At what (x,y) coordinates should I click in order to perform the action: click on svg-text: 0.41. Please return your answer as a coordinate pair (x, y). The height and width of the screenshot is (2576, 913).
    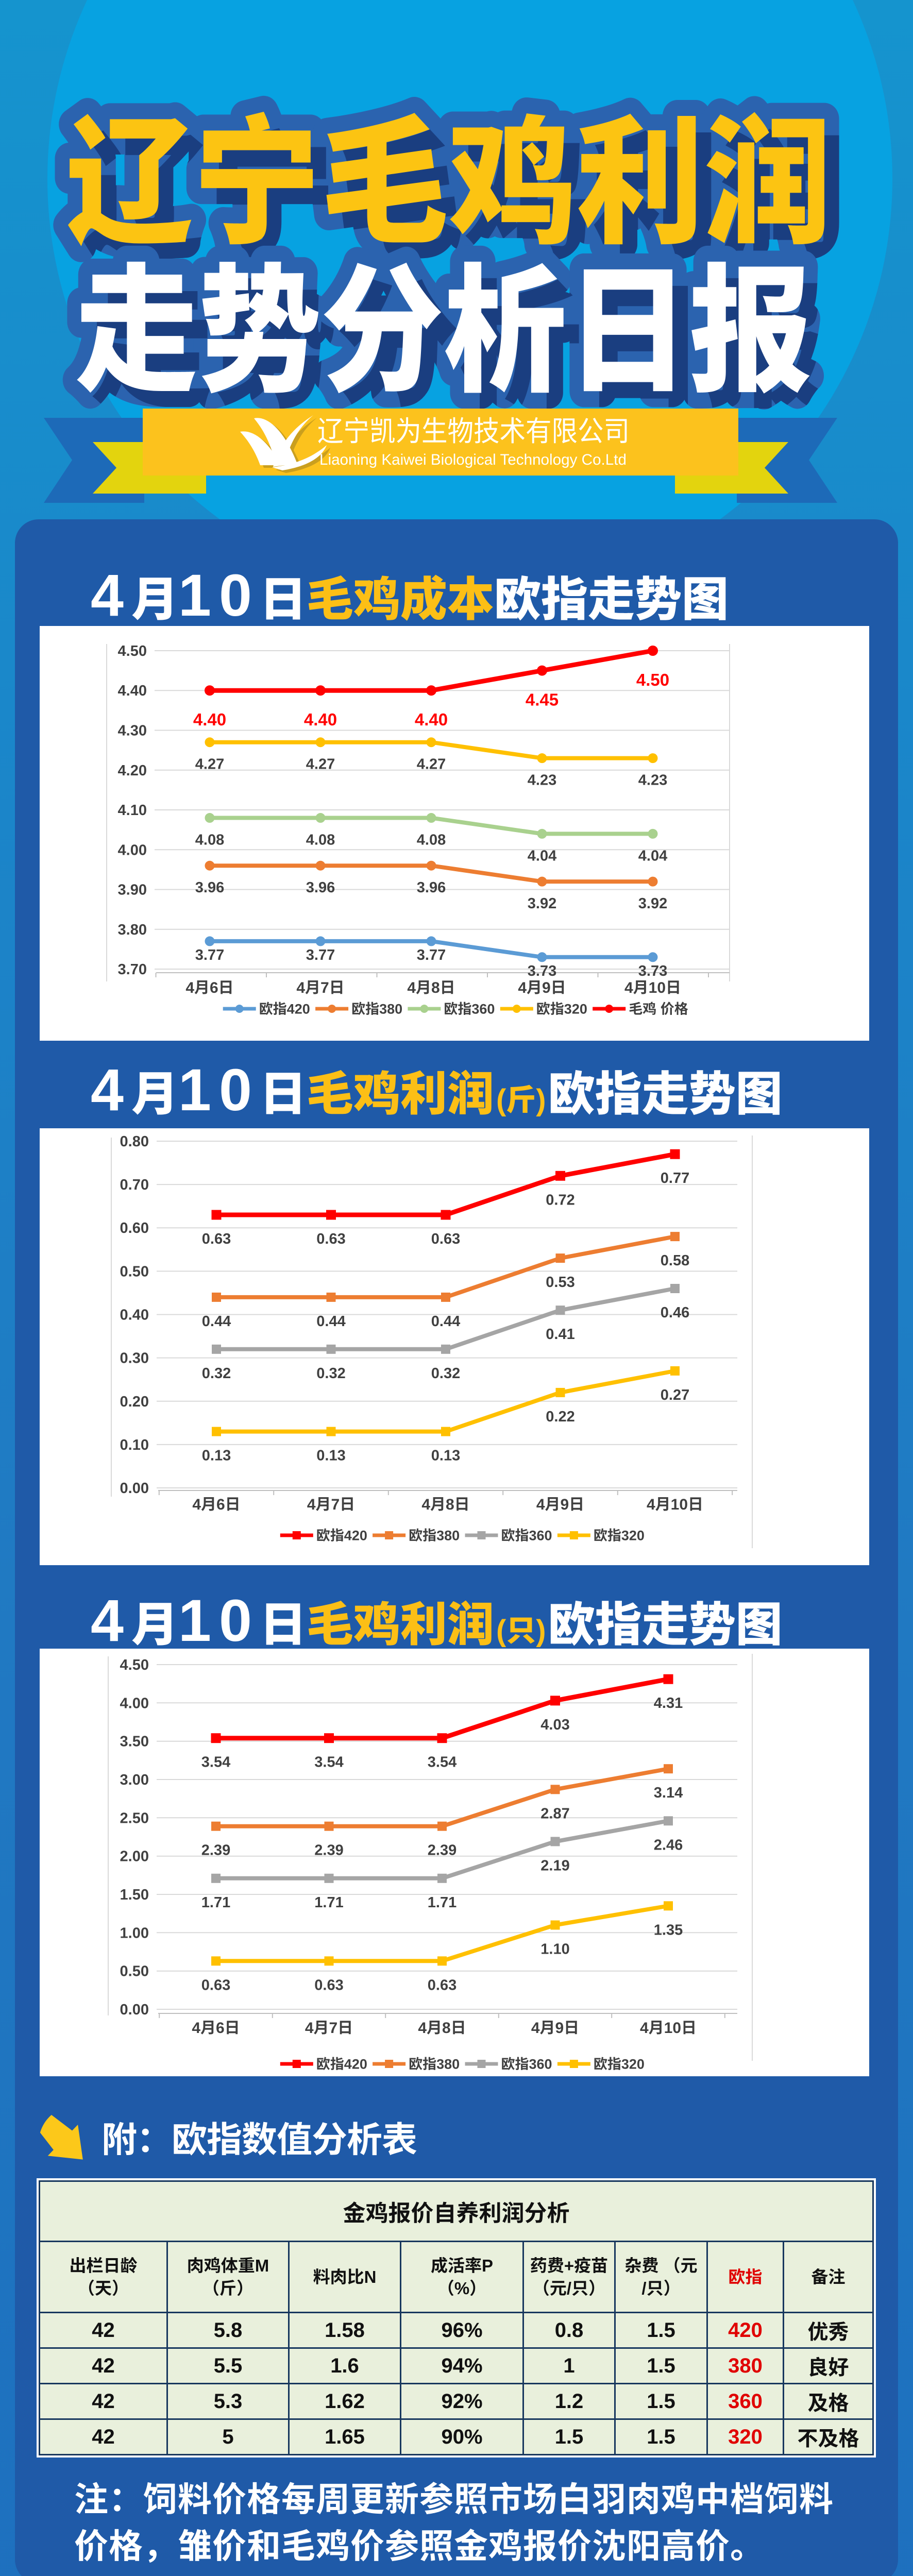
    Looking at the image, I should click on (560, 1334).